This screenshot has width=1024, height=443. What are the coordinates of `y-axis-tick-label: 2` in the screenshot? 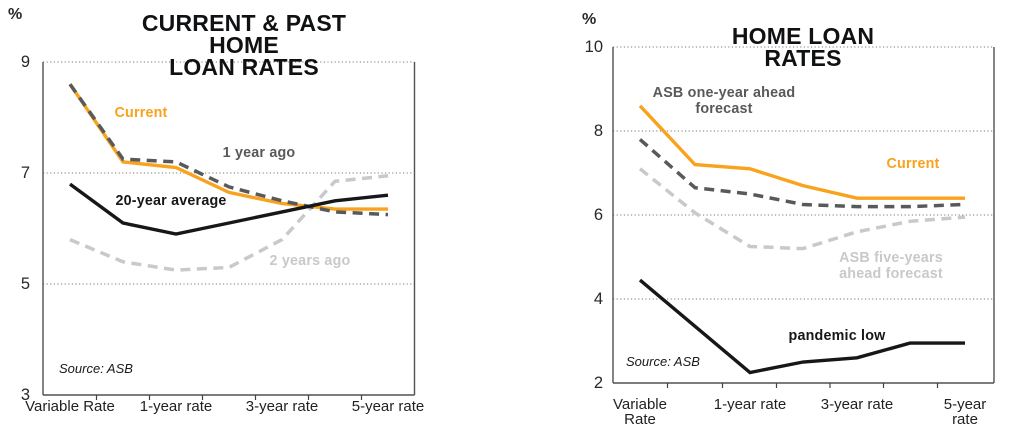 It's located at (598, 383).